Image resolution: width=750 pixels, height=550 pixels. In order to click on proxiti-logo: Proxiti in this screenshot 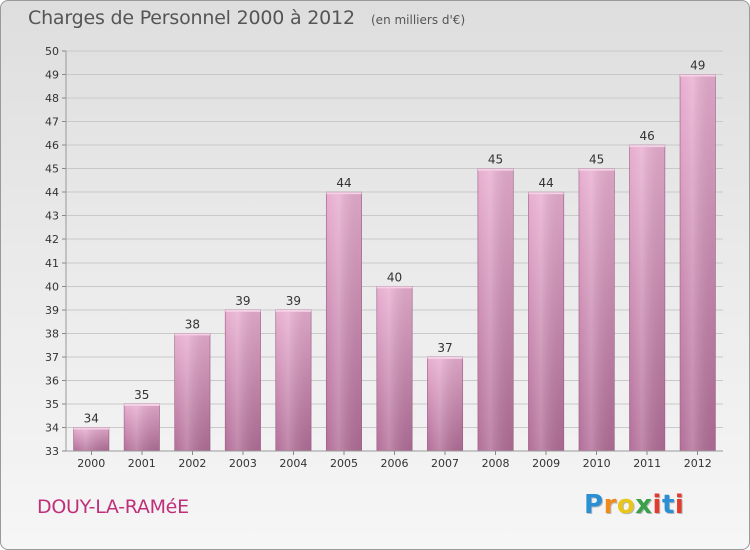, I will do `click(634, 505)`.